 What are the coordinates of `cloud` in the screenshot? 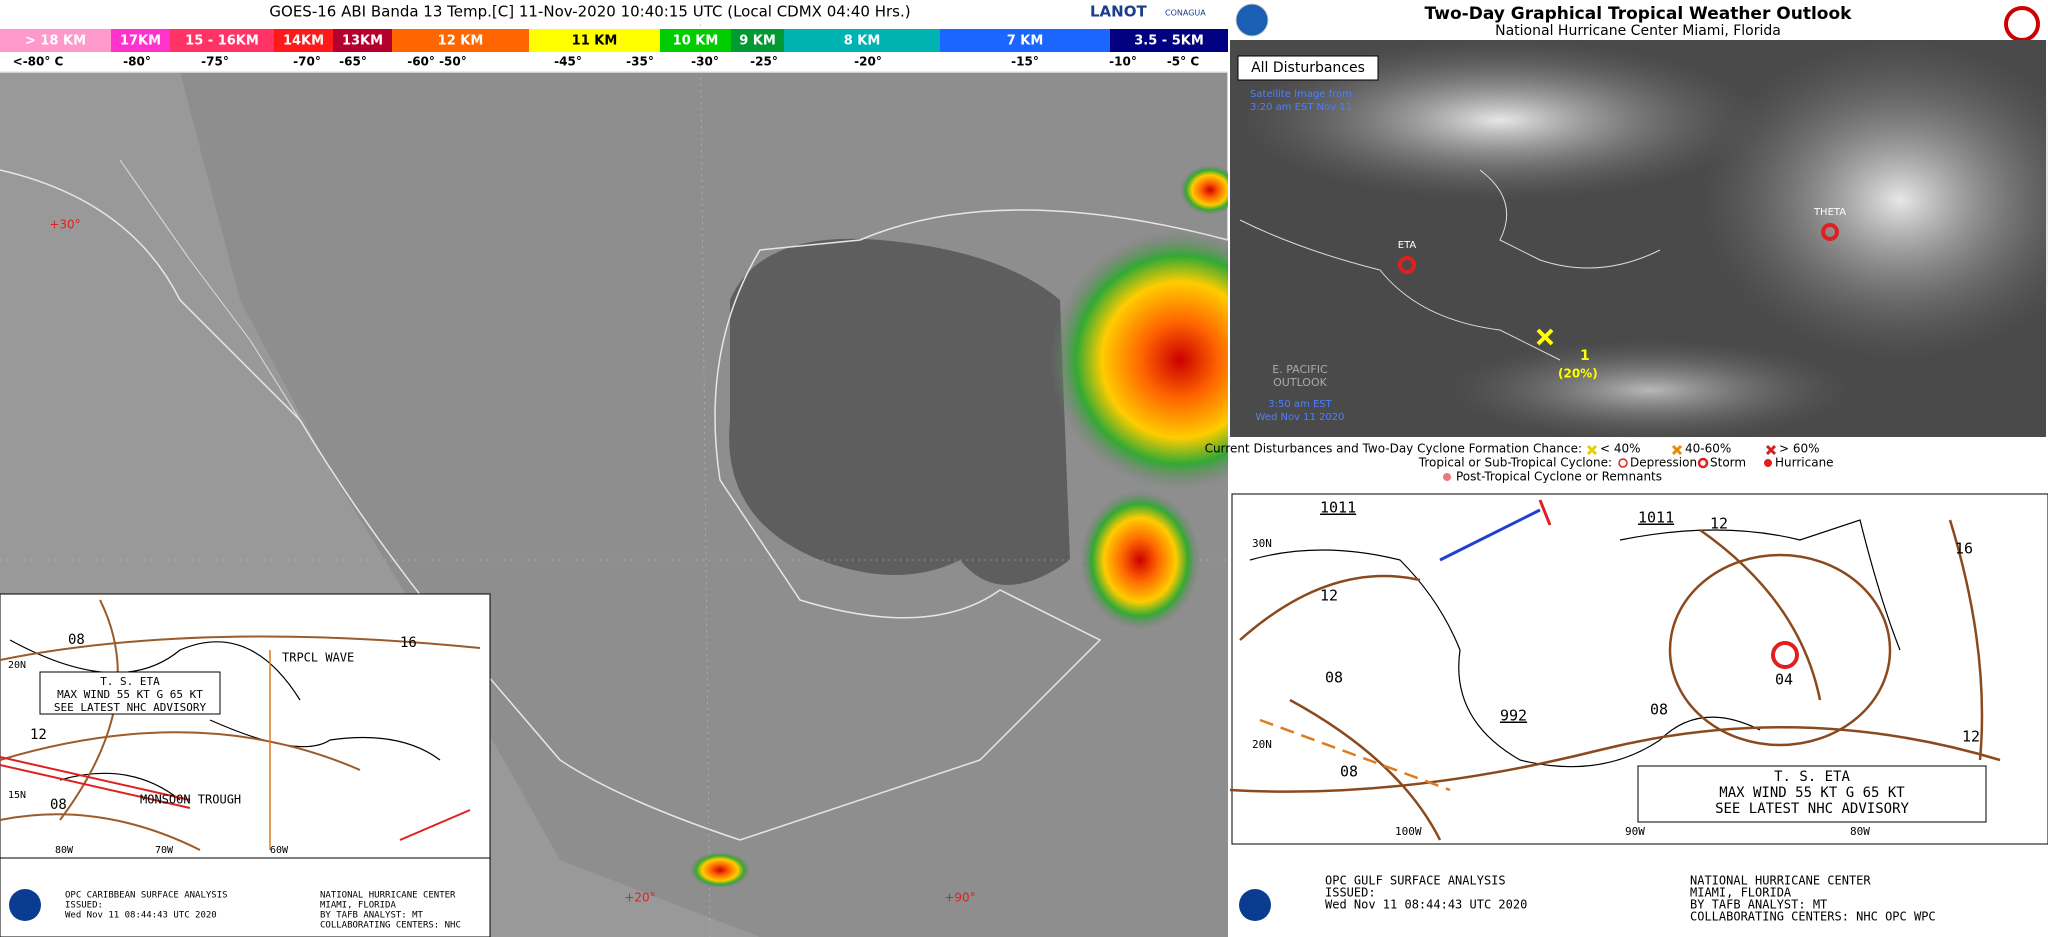 It's located at (1874, 200).